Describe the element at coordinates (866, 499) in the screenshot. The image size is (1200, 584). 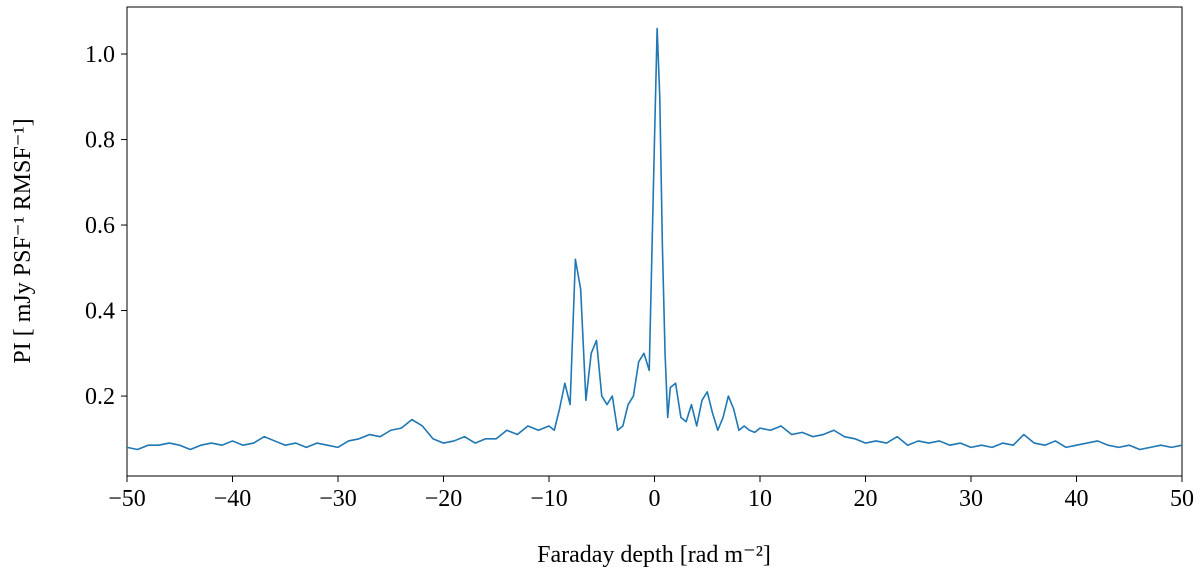
I see `x-tick-label: 20` at that location.